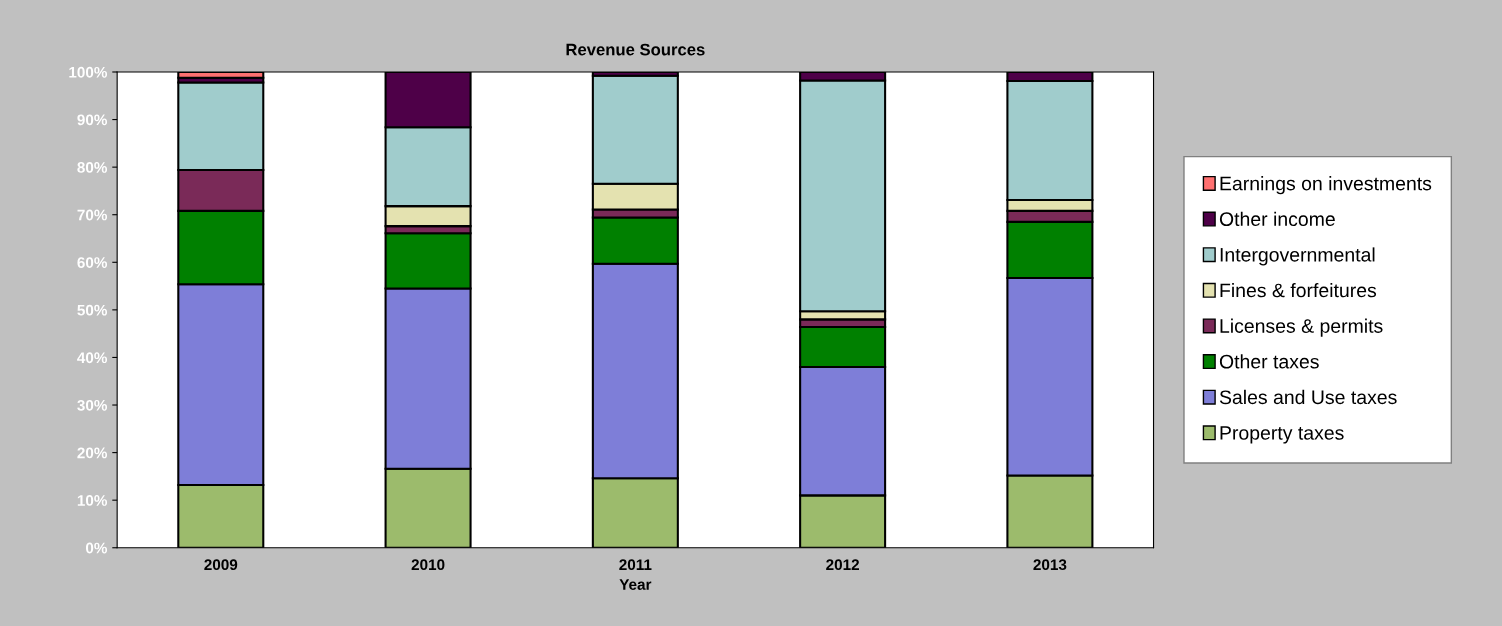 The width and height of the screenshot is (1502, 626). I want to click on y-tick-label: 0%, so click(96, 548).